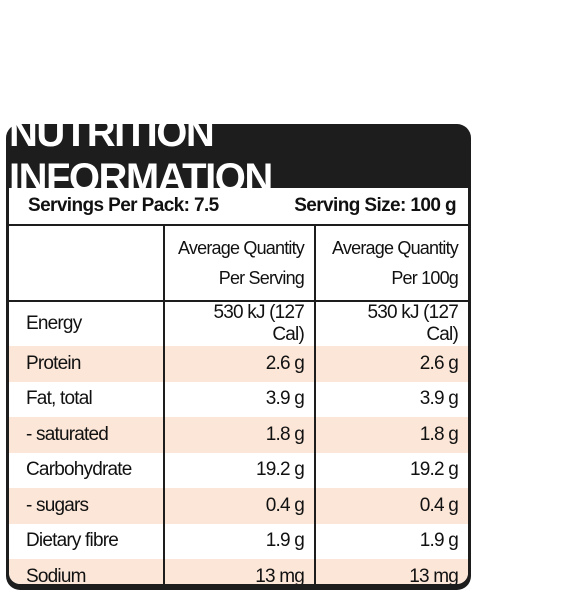 The height and width of the screenshot is (598, 570). I want to click on row-label: Dietary fibre, so click(87, 541).